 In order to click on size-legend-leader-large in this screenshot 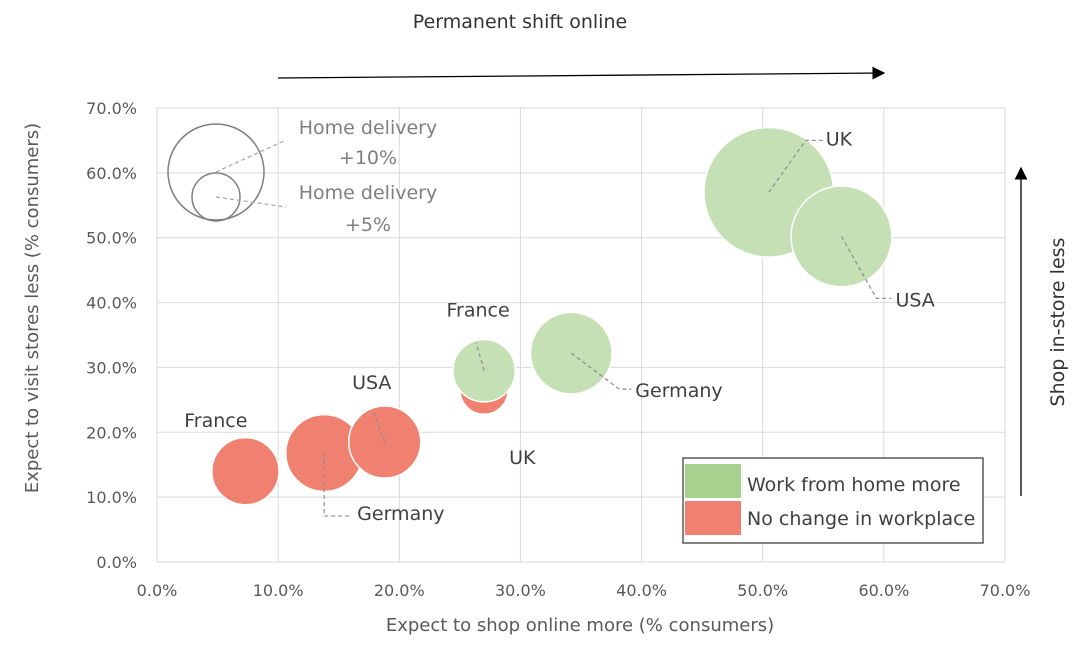, I will do `click(251, 156)`.